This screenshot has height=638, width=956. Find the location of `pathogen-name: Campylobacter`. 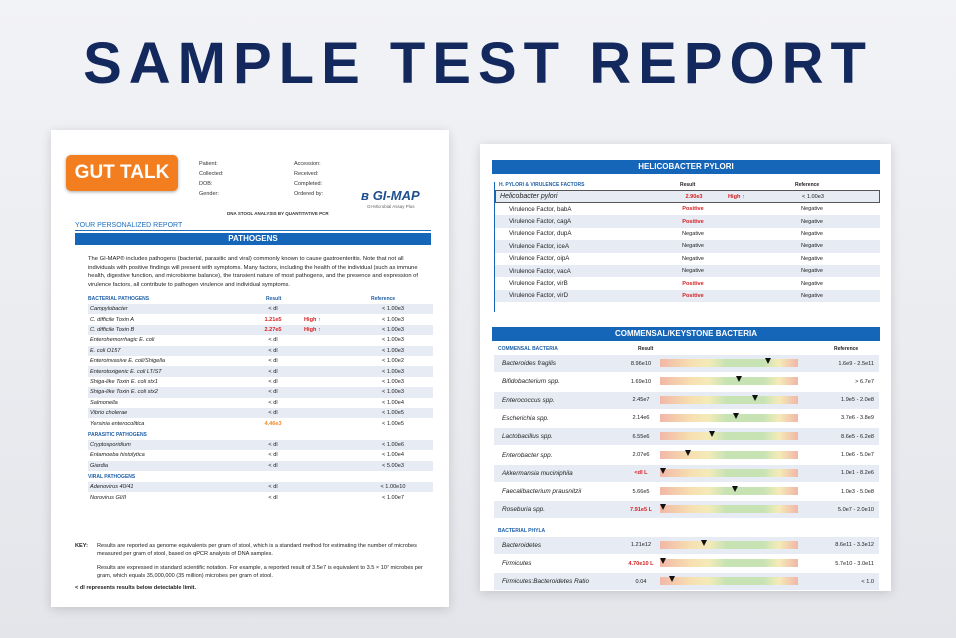

pathogen-name: Campylobacter is located at coordinates (109, 309).